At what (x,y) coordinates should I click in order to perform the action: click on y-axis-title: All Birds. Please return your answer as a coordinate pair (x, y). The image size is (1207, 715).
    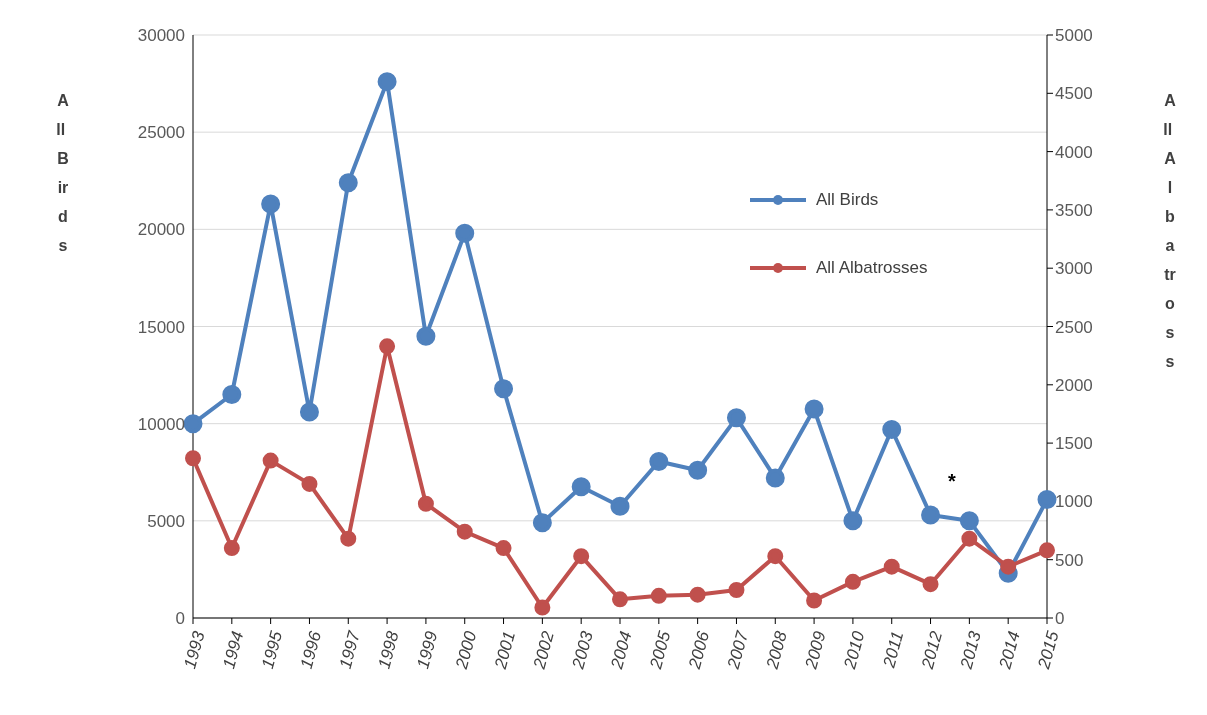
    Looking at the image, I should click on (63, 173).